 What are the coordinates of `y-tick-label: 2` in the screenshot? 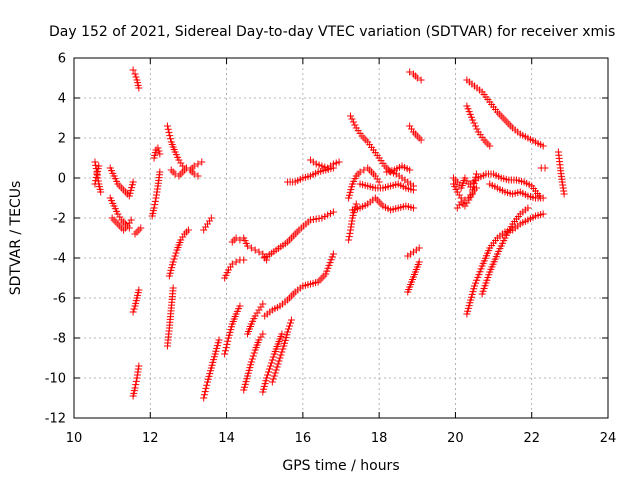 It's located at (62, 139).